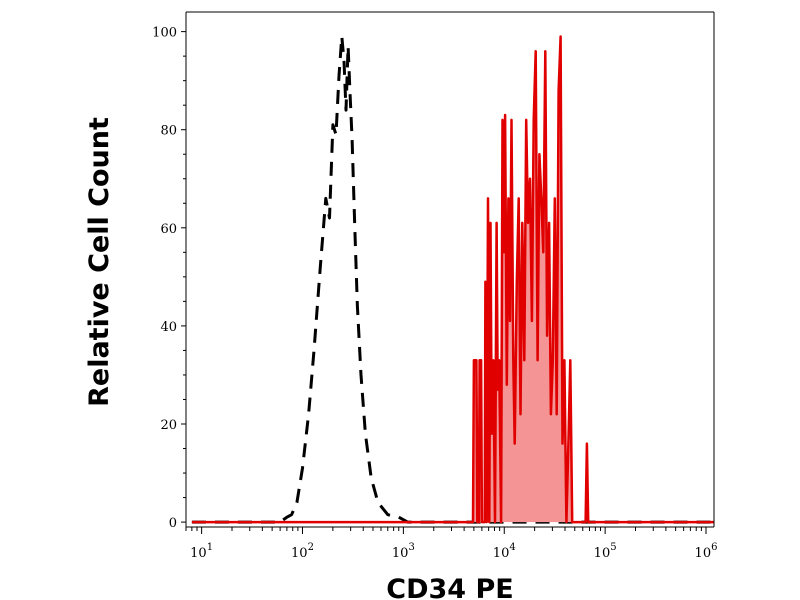 The width and height of the screenshot is (800, 600). I want to click on y-tick-label: 20, so click(168, 425).